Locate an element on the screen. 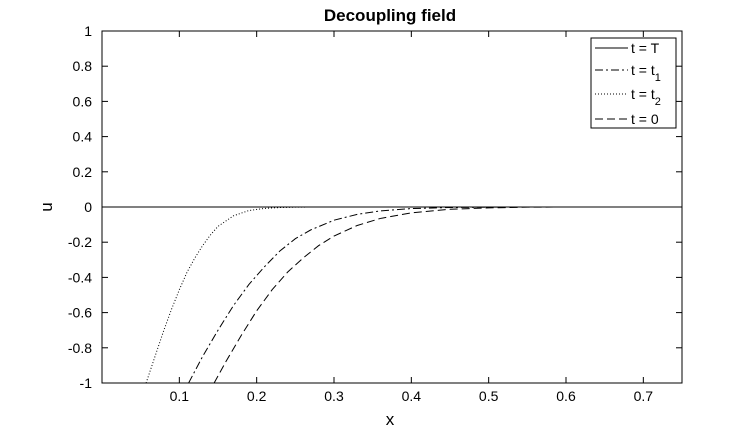  x-tick-label: 0.5 is located at coordinates (489, 396).